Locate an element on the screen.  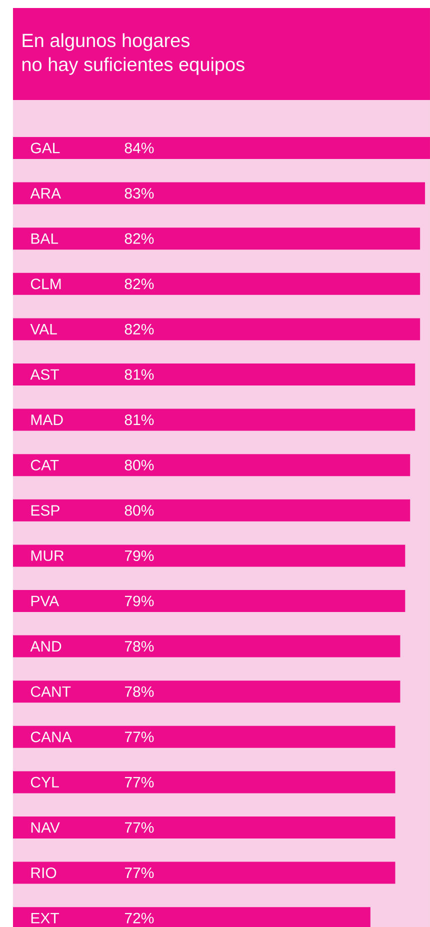
y-tick-label: CANT is located at coordinates (50, 691).